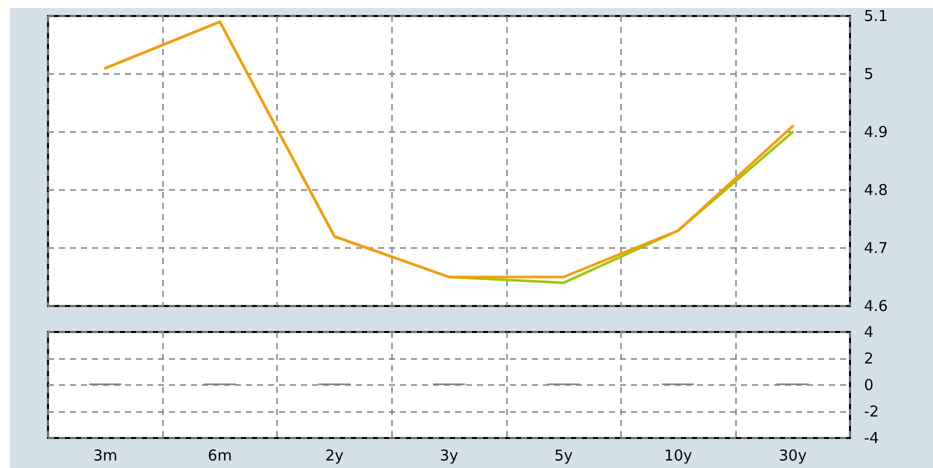 Image resolution: width=933 pixels, height=468 pixels. Describe the element at coordinates (876, 132) in the screenshot. I see `y-tick-label: 4.9` at that location.